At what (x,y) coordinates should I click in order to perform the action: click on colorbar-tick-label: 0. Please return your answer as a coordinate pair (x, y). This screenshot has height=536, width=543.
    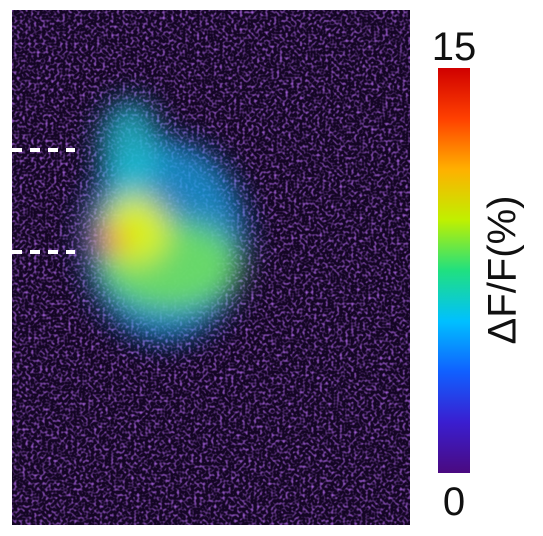
    Looking at the image, I should click on (454, 502).